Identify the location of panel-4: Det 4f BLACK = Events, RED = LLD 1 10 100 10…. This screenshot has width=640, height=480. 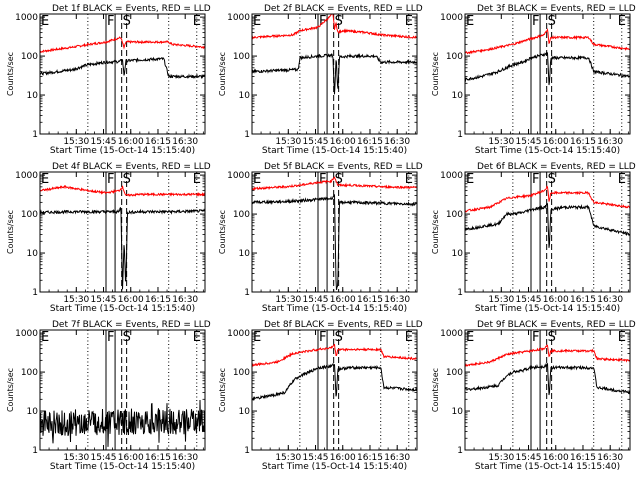
(108, 238).